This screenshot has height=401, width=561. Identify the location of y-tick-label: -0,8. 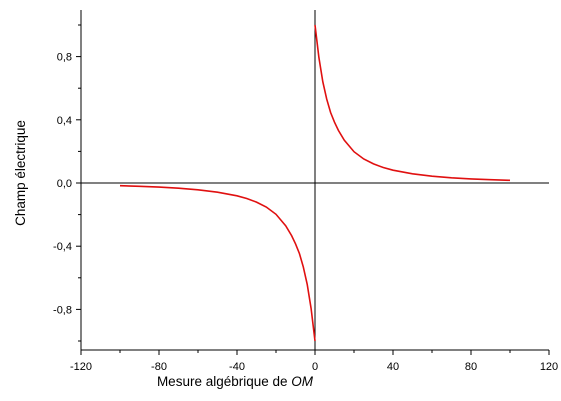
(62, 310).